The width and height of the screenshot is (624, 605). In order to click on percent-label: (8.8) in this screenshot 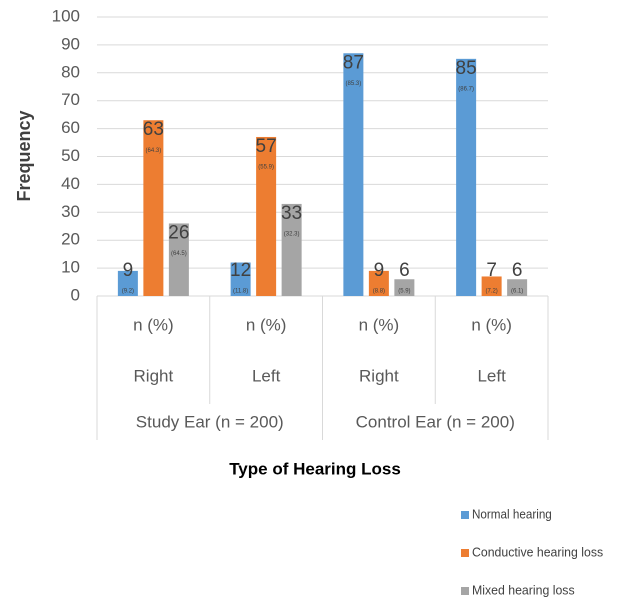, I will do `click(379, 292)`.